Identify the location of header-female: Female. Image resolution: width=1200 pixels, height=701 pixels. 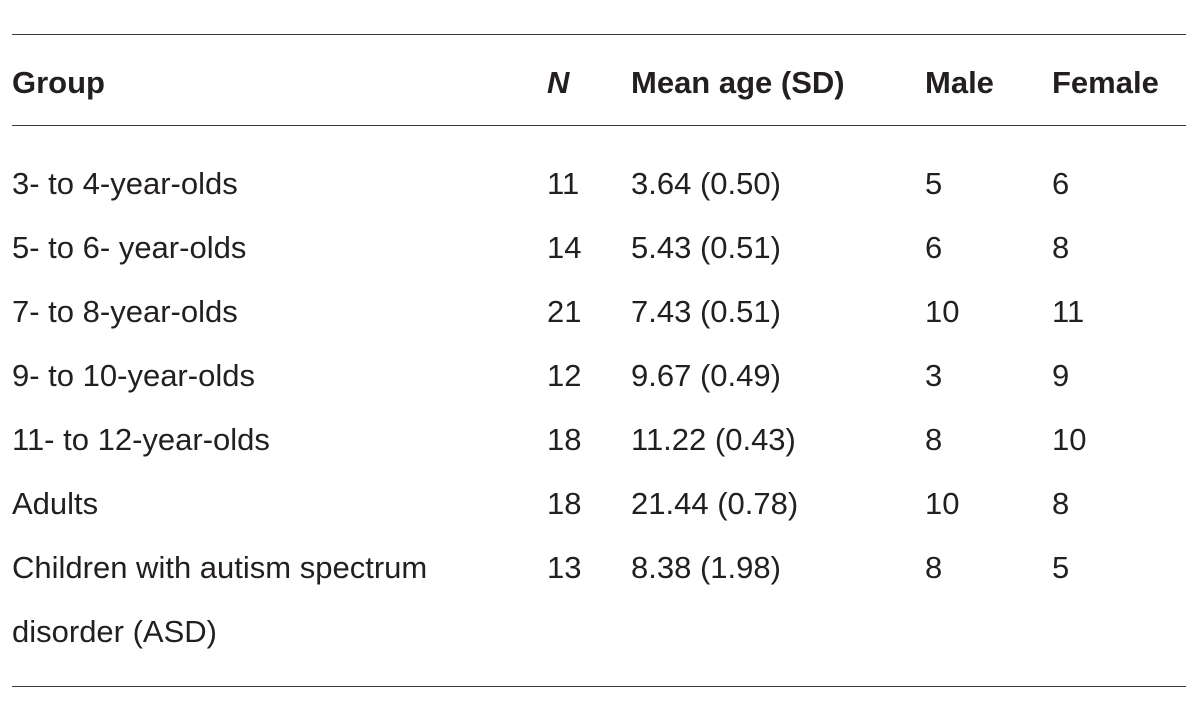
(1105, 82).